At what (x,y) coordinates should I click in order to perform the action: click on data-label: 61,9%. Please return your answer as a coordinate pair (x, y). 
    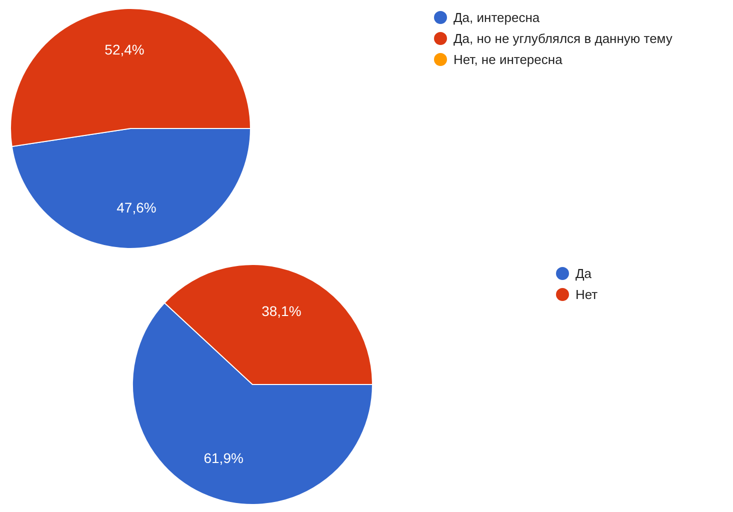
    Looking at the image, I should click on (224, 458).